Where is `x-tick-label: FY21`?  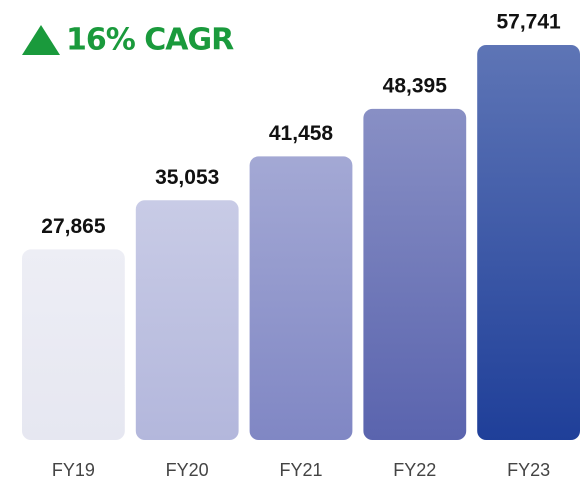 x-tick-label: FY21 is located at coordinates (300, 470).